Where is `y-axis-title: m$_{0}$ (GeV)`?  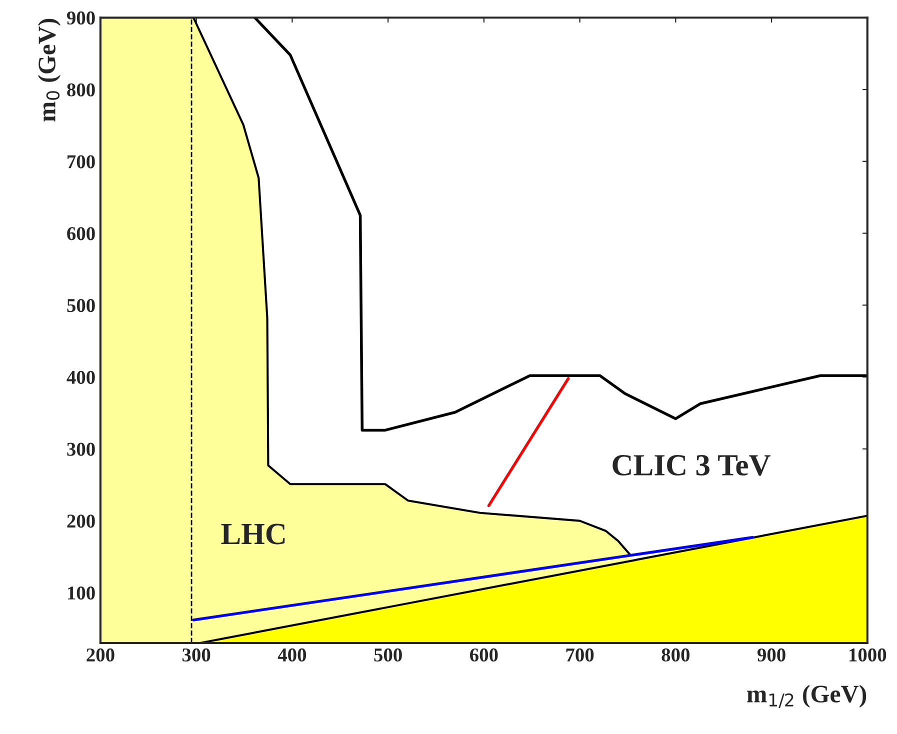
y-axis-title: m$_{0}$ (GeV) is located at coordinates (49, 70).